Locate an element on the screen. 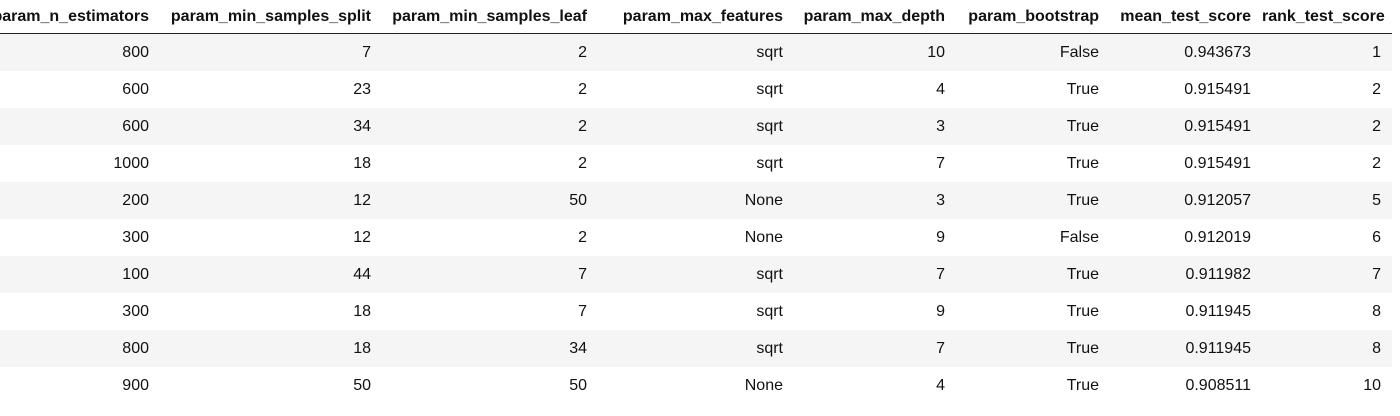  column-header-max-depth: param_max_depth is located at coordinates (875, 17).